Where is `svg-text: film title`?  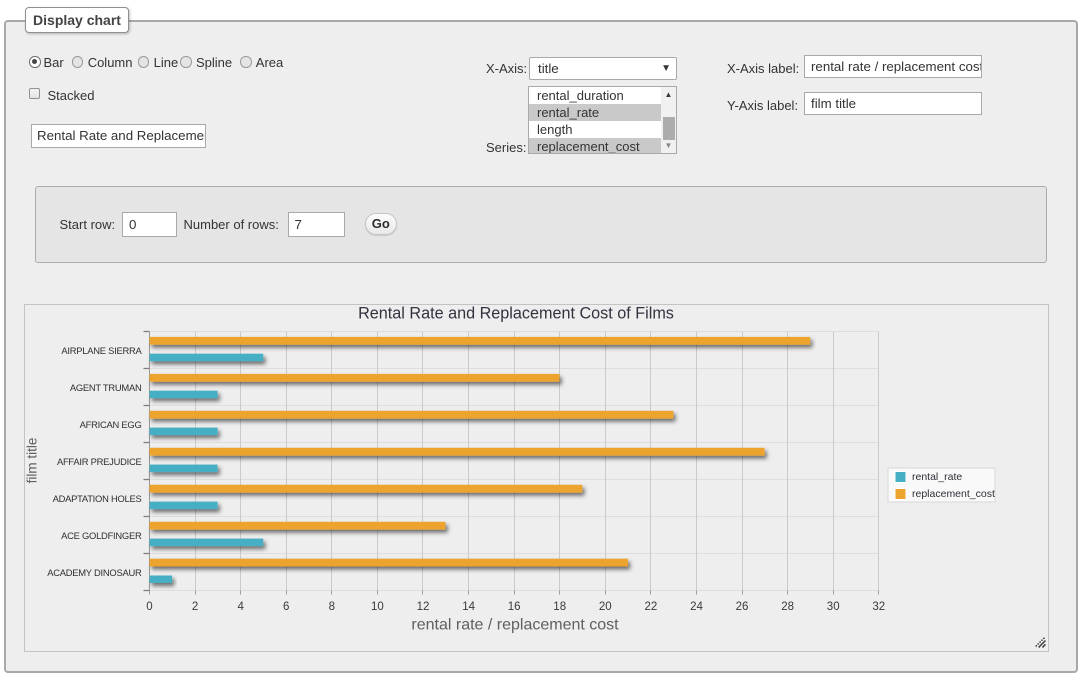
svg-text: film title is located at coordinates (31, 461).